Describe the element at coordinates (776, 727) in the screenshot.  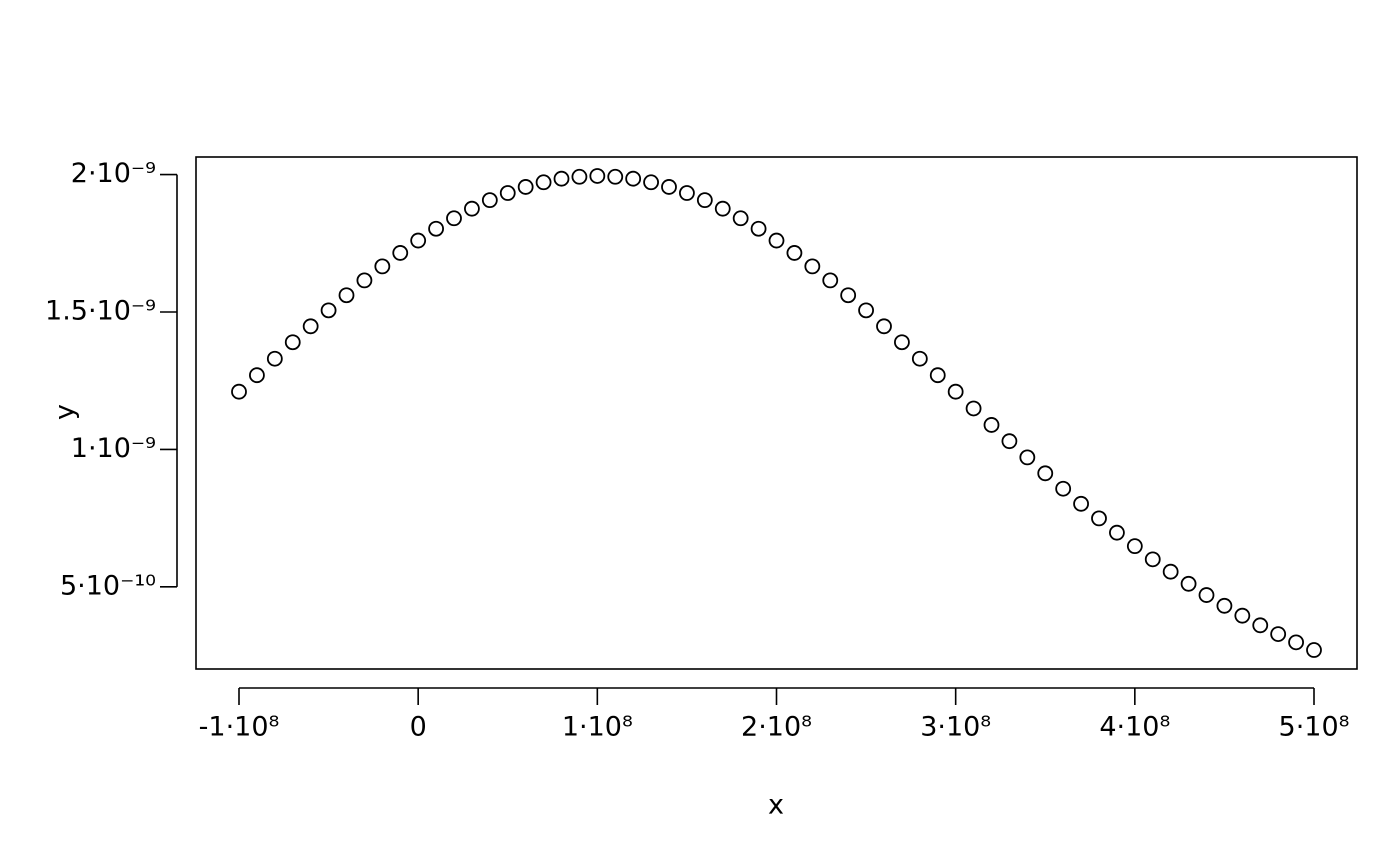
I see `x-tick-label: 2·10⁸` at that location.